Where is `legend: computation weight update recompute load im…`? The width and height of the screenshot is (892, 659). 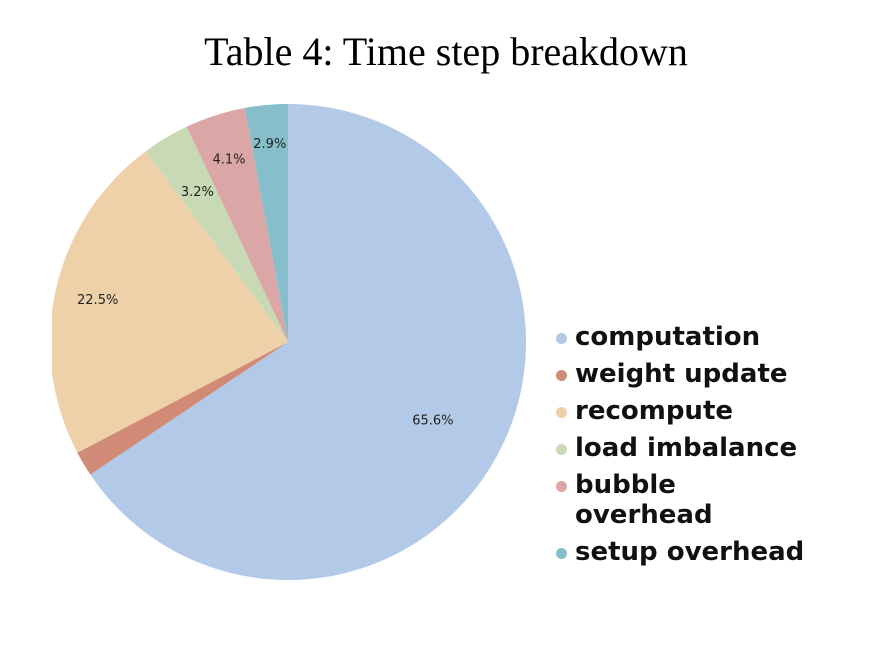 legend: computation weight update recompute load im… is located at coordinates (716, 448).